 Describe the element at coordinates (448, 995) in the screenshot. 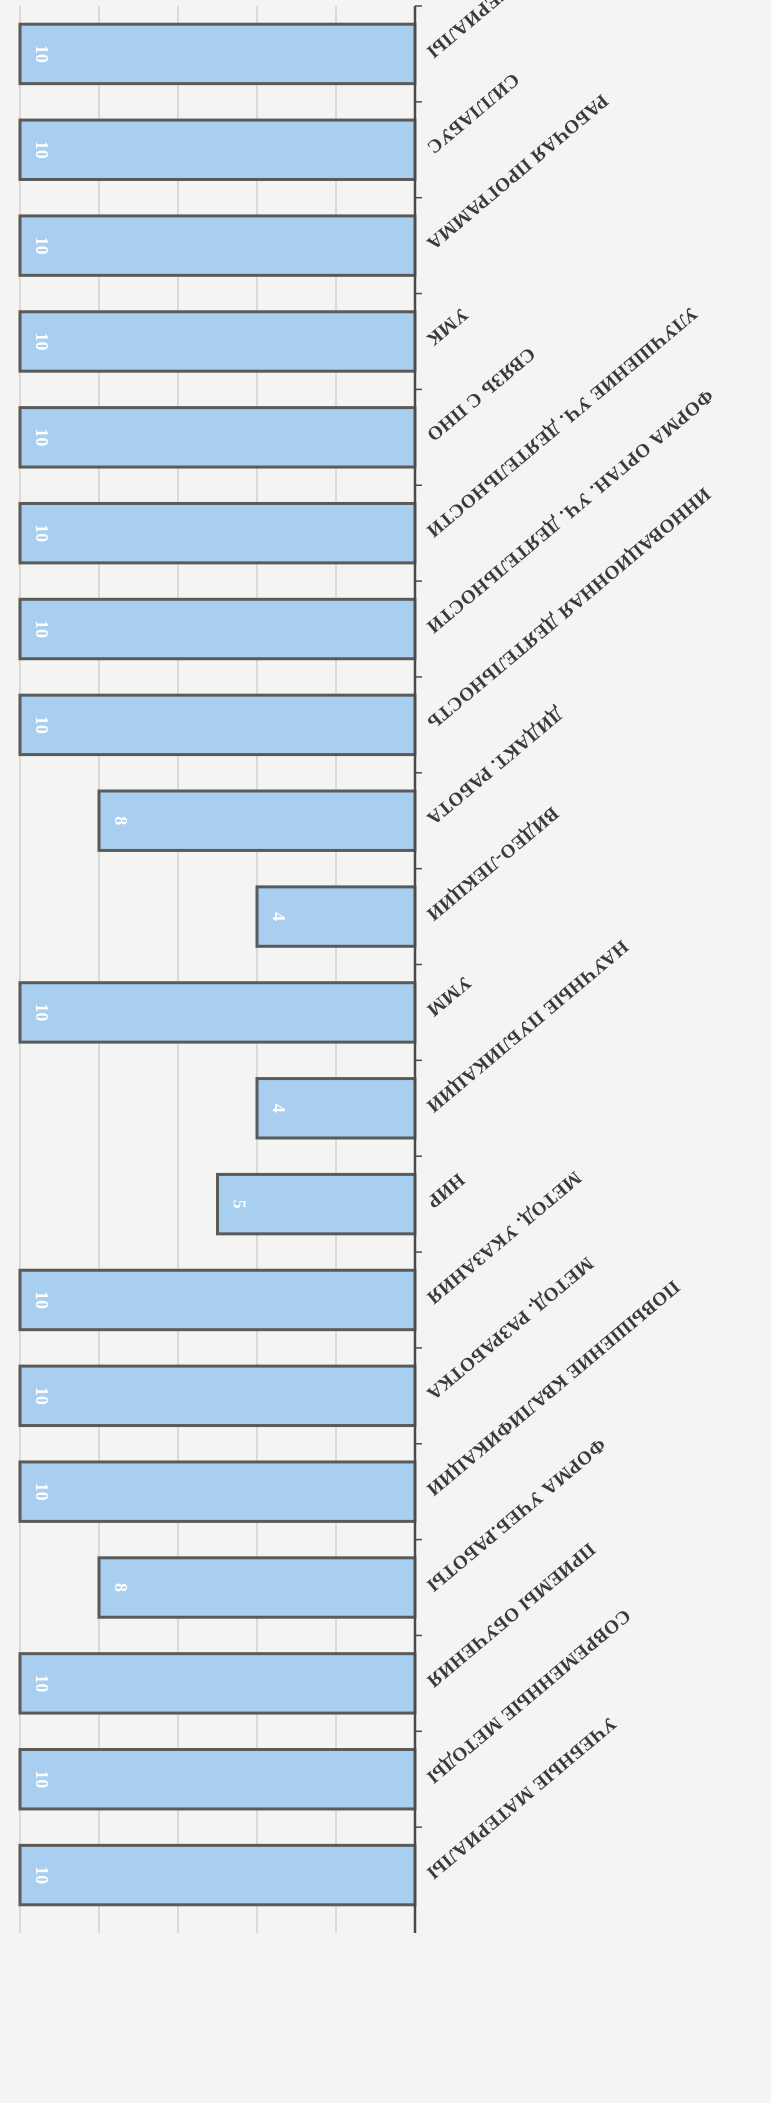

I see `category-label: УММ` at that location.